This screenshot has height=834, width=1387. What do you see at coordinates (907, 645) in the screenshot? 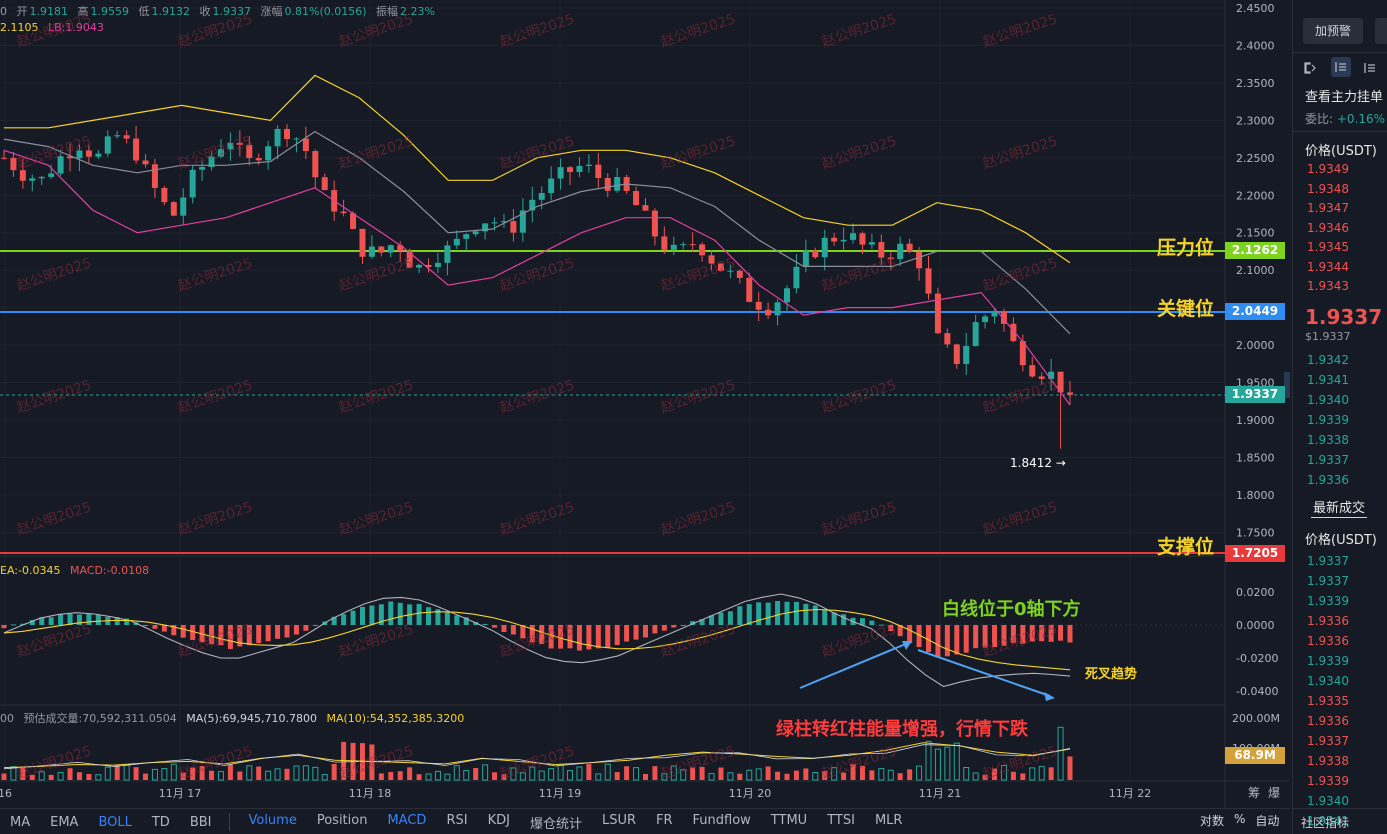
I see `arrow-head` at bounding box center [907, 645].